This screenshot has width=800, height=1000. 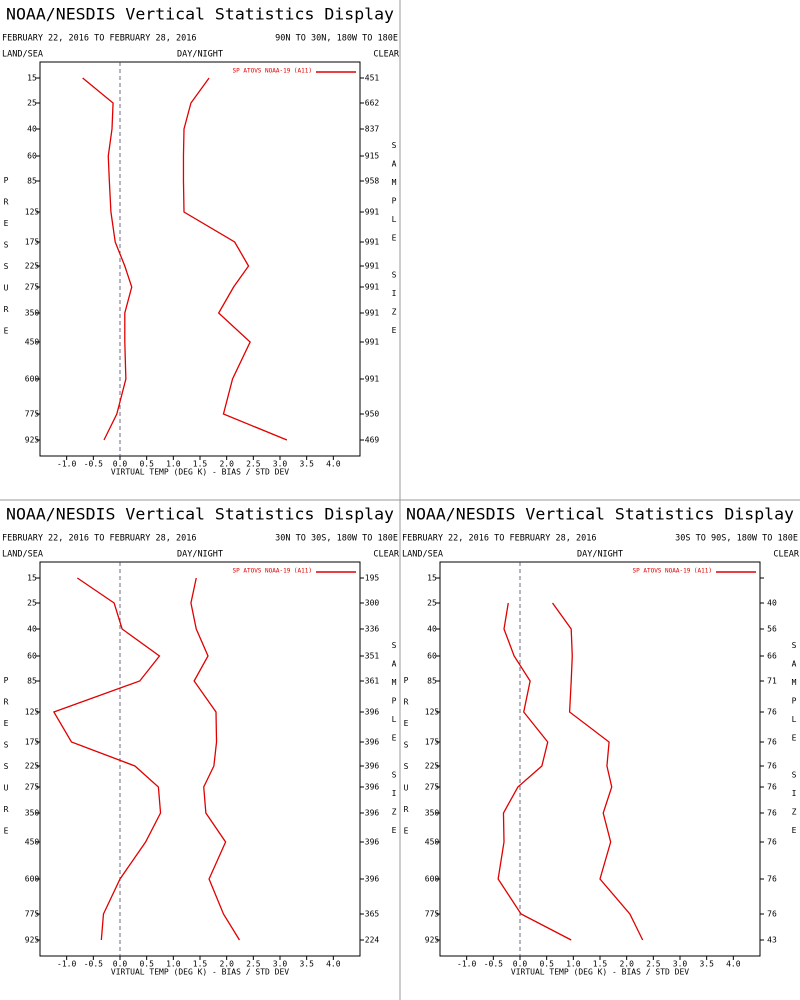 I want to click on pressure-label: 600, so click(x=32, y=379).